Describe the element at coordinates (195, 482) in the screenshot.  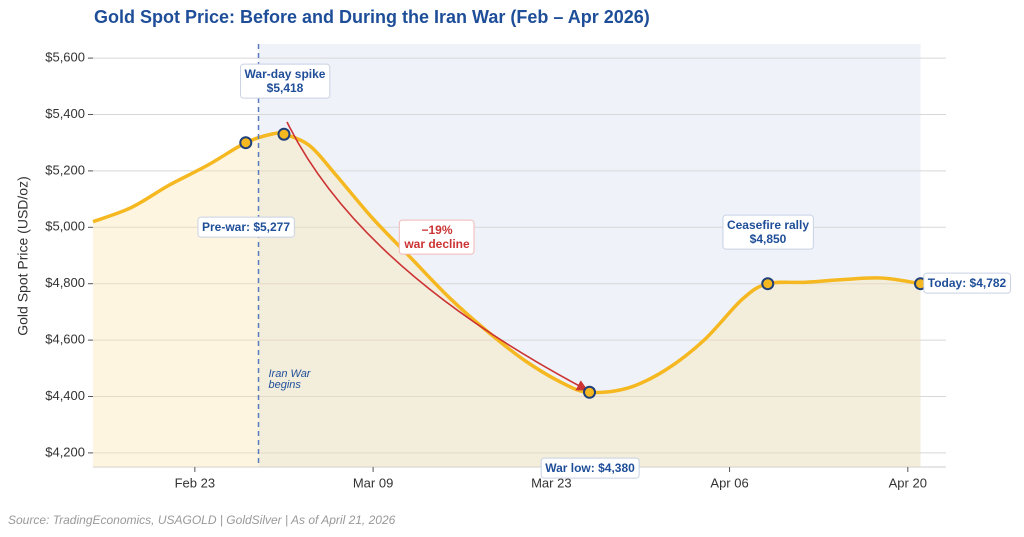
I see `x-tick-label: Feb 23` at that location.